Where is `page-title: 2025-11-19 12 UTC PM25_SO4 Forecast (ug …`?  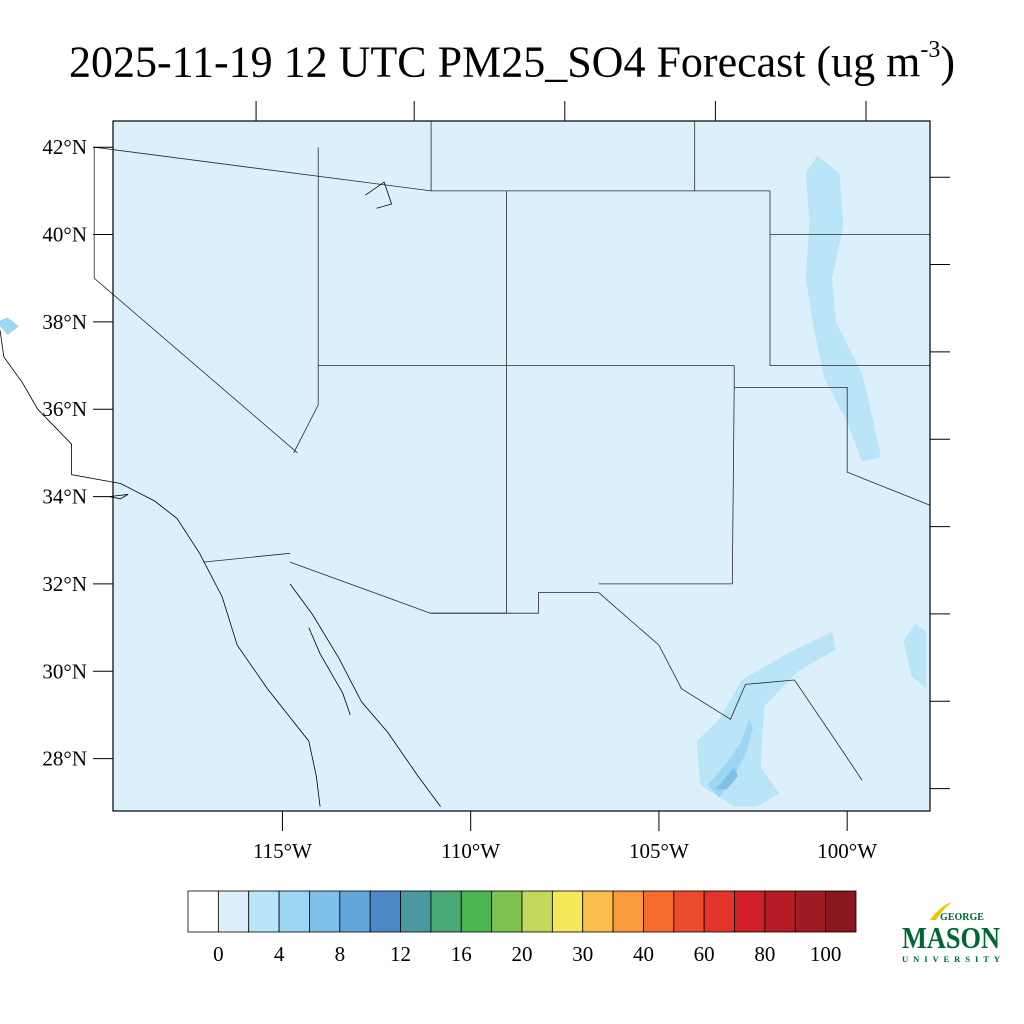 page-title: 2025-11-19 12 UTC PM25_SO4 Forecast (ug … is located at coordinates (512, 58).